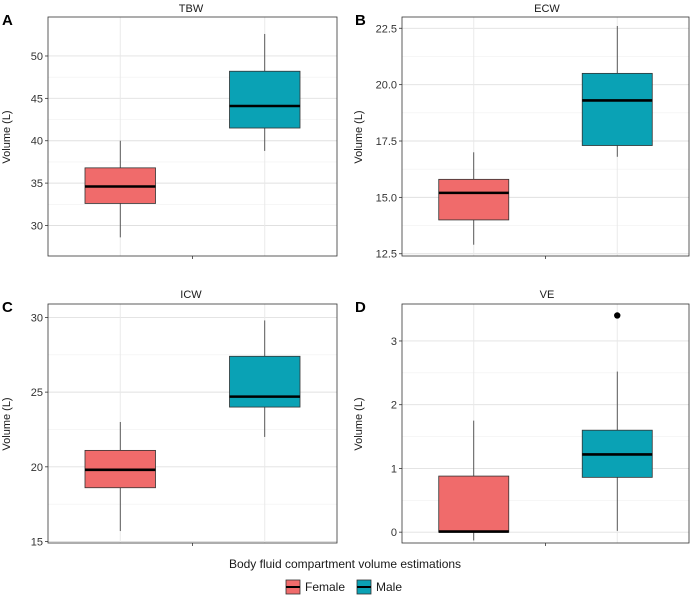 Image resolution: width=690 pixels, height=606 pixels. What do you see at coordinates (37, 393) in the screenshot?
I see `y-tick-label: 25` at bounding box center [37, 393].